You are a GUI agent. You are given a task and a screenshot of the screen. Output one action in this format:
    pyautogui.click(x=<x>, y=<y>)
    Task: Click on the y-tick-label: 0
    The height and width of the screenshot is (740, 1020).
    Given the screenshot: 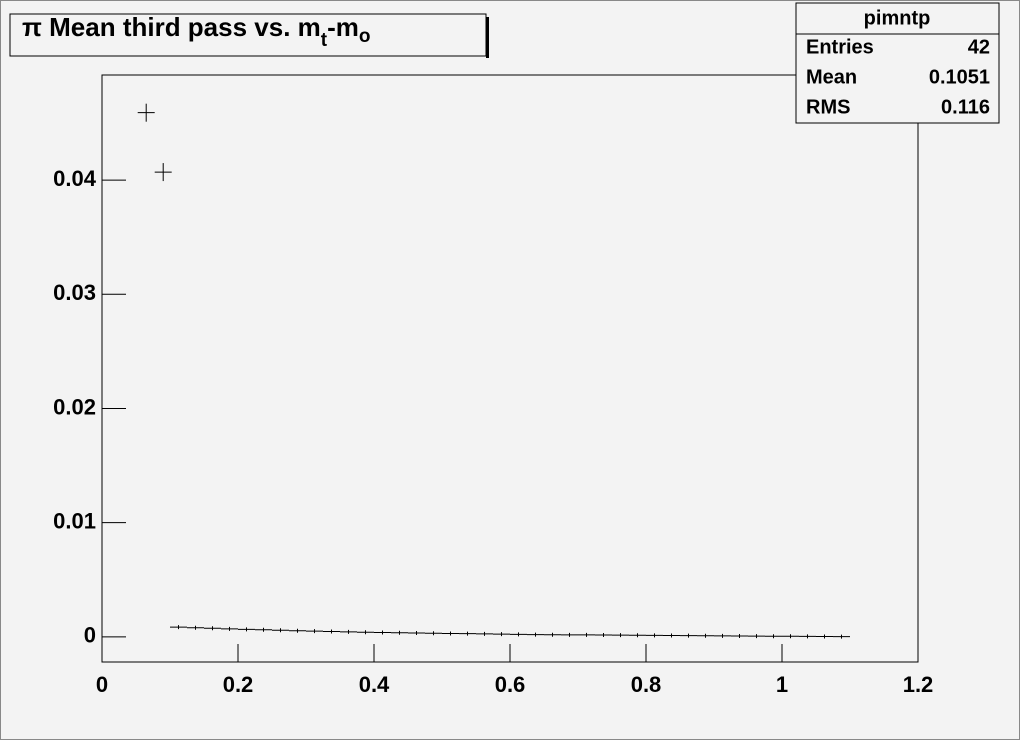 What is the action you would take?
    pyautogui.click(x=90, y=635)
    